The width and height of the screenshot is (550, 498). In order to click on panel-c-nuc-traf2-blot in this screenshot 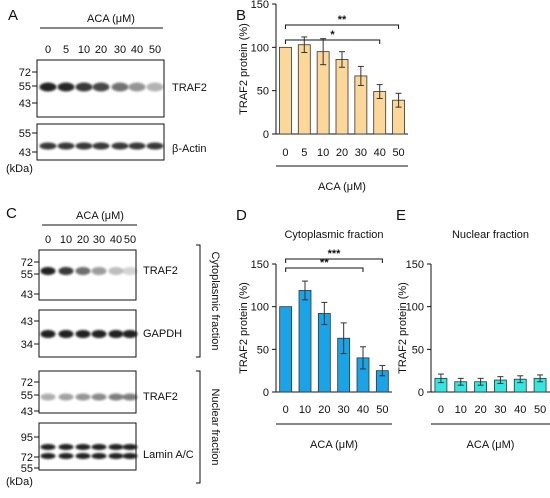, I will do `click(87, 392)`.